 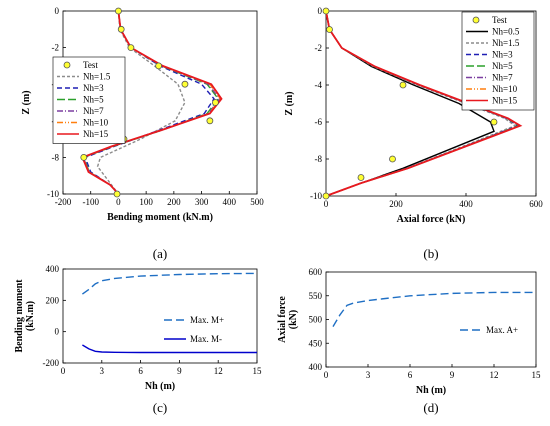 I want to click on y-axis-label-line1: Bending moment, so click(x=19, y=316).